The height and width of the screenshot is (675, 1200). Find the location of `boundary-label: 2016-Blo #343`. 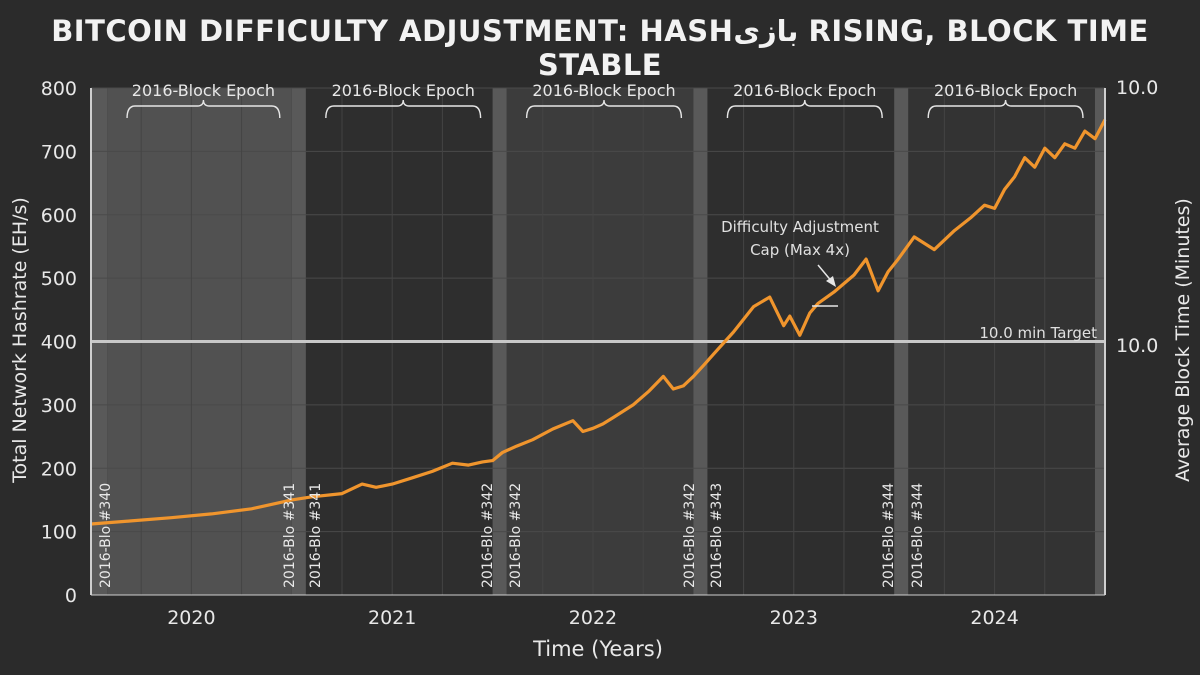

boundary-label: 2016-Blo #343 is located at coordinates (717, 535).